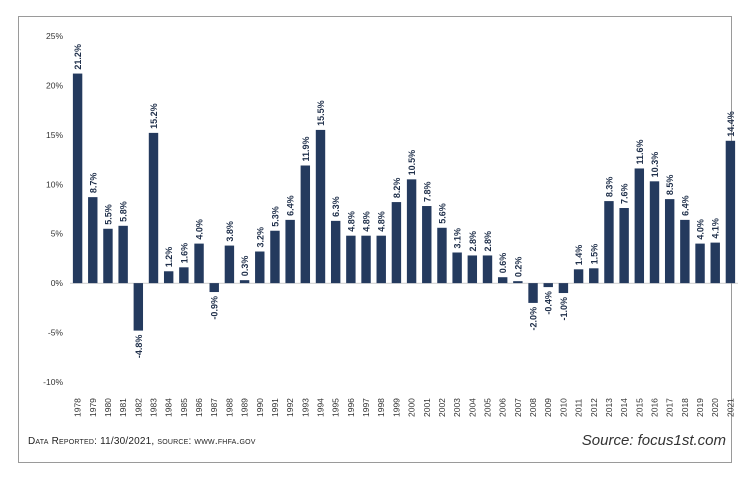  What do you see at coordinates (200, 229) in the screenshot?
I see `bar-value-label: 4.0%` at bounding box center [200, 229].